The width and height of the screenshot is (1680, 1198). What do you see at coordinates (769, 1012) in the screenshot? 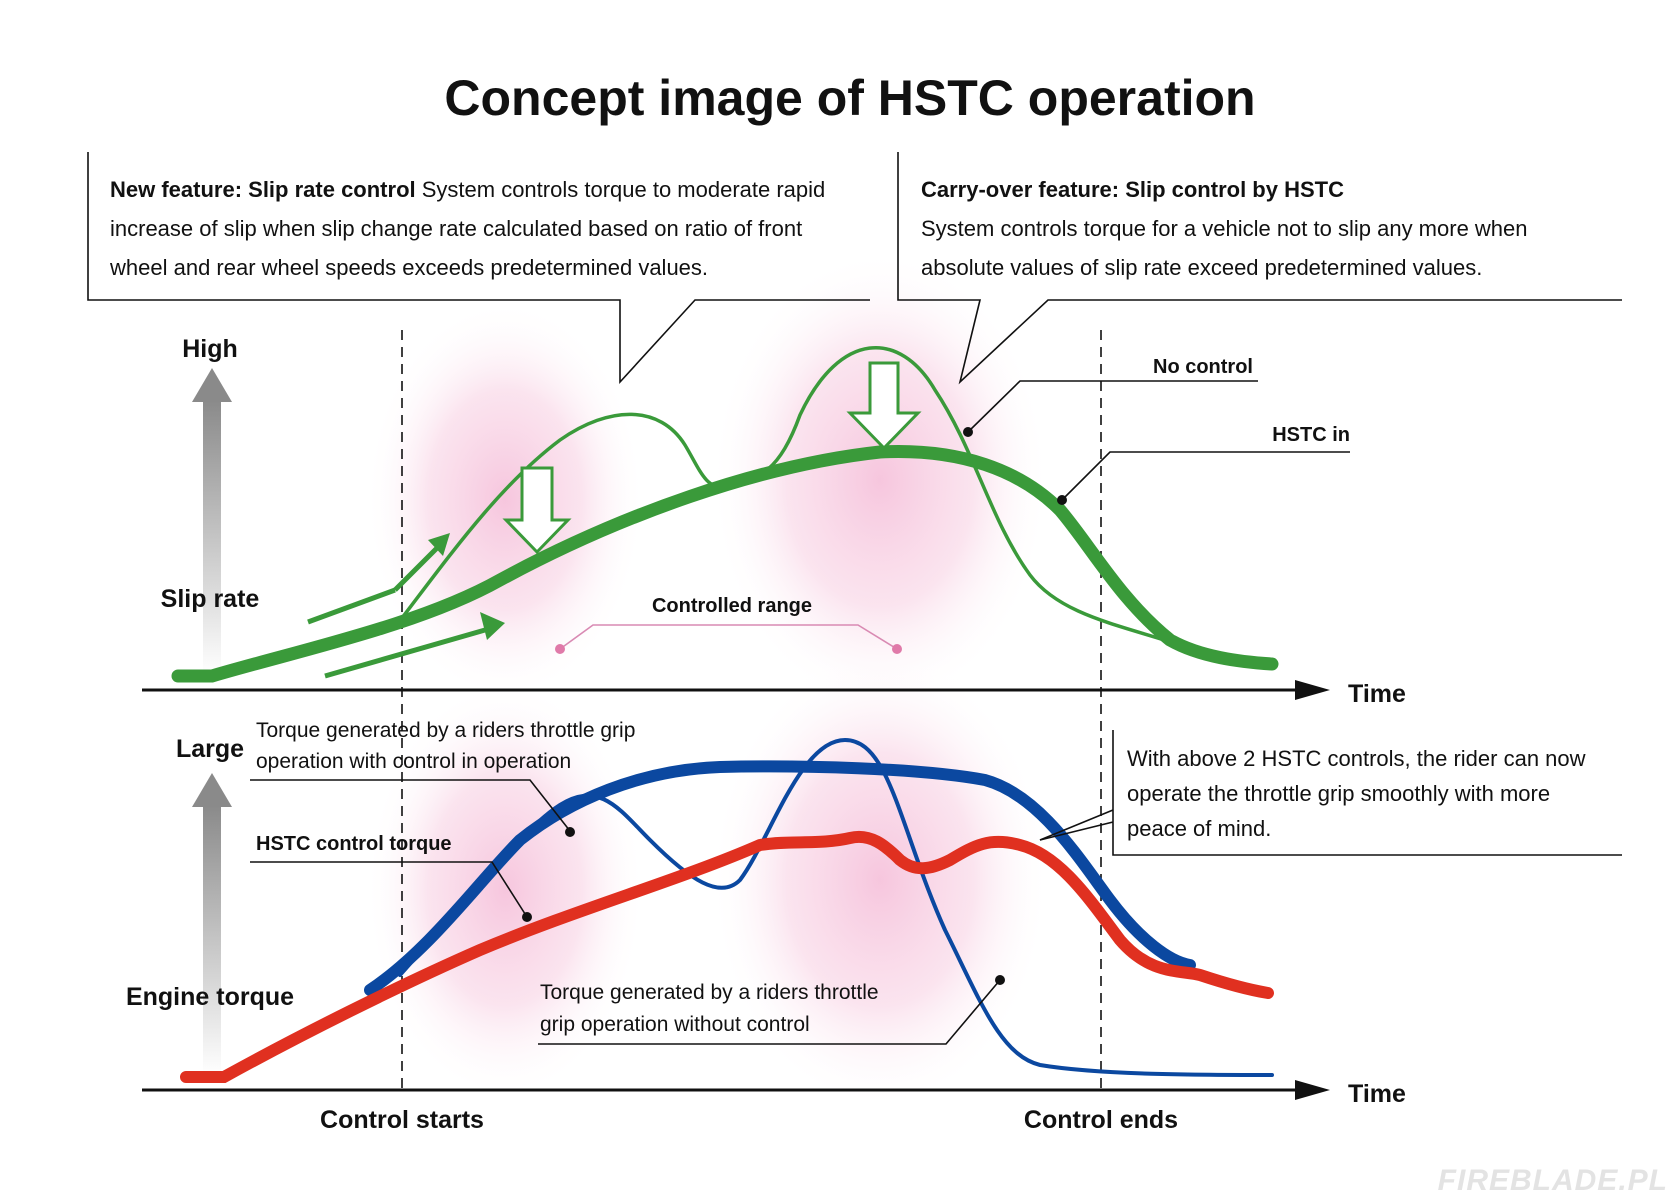
I see `without-control-leader` at bounding box center [769, 1012].